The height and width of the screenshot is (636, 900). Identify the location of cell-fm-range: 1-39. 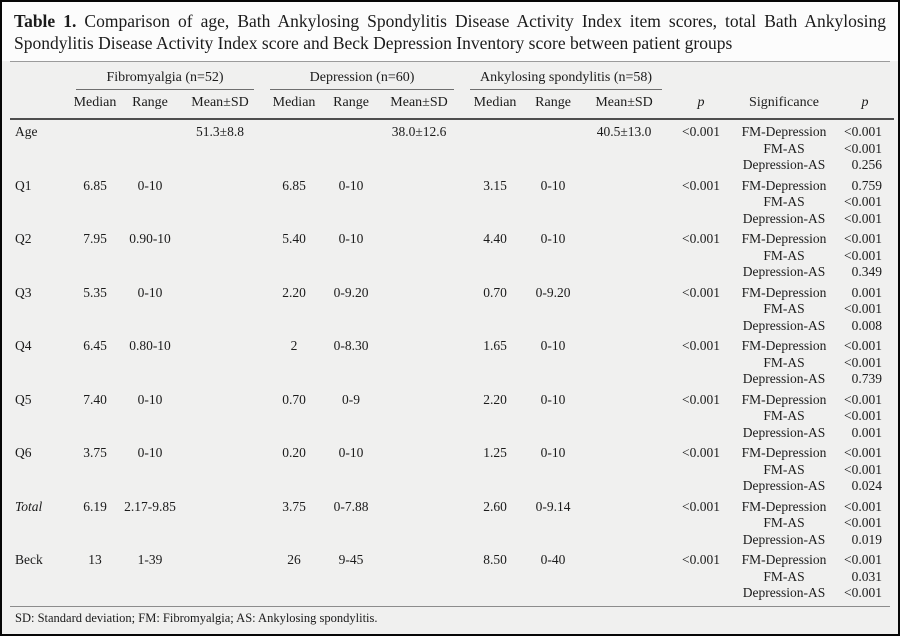
(150, 559).